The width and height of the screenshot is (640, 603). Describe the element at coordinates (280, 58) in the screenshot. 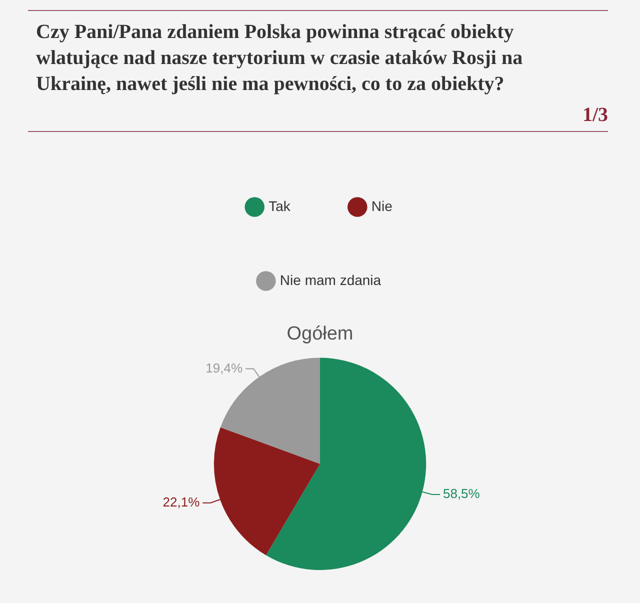

I see `chart-title: Czy Pani/Pana zdaniem Polska powinna strącać obiekty wlatujące nad nasze terytorium w czasie ataków Rosji na Ukrainę, nawet jeśli nie ma pewności, co to za obiekty?` at that location.